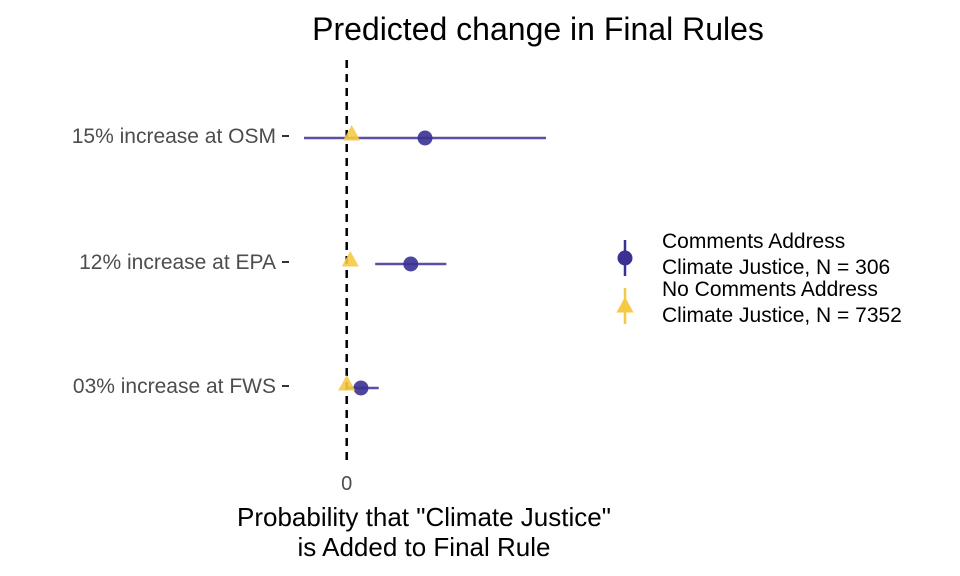 This screenshot has width=960, height=576. What do you see at coordinates (174, 136) in the screenshot?
I see `y-tick-label: 15% increase at OSM` at bounding box center [174, 136].